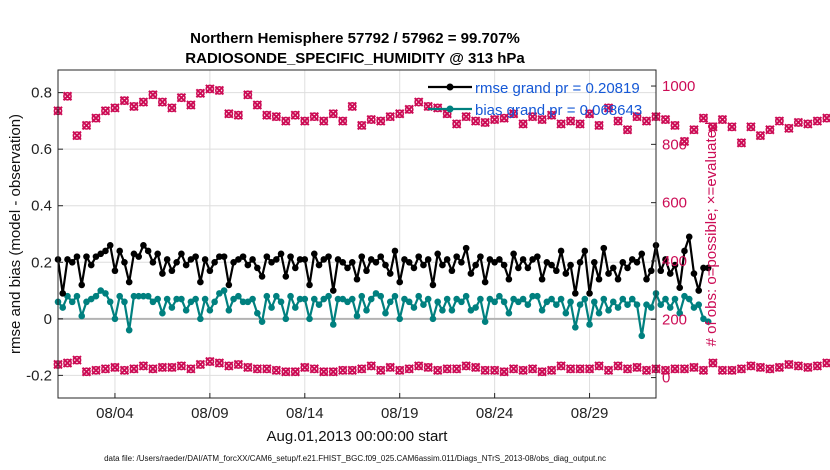 The width and height of the screenshot is (830, 470). What do you see at coordinates (358, 436) in the screenshot?
I see `x-axis-label: Aug.01,2013 00:00:00 start` at bounding box center [358, 436].